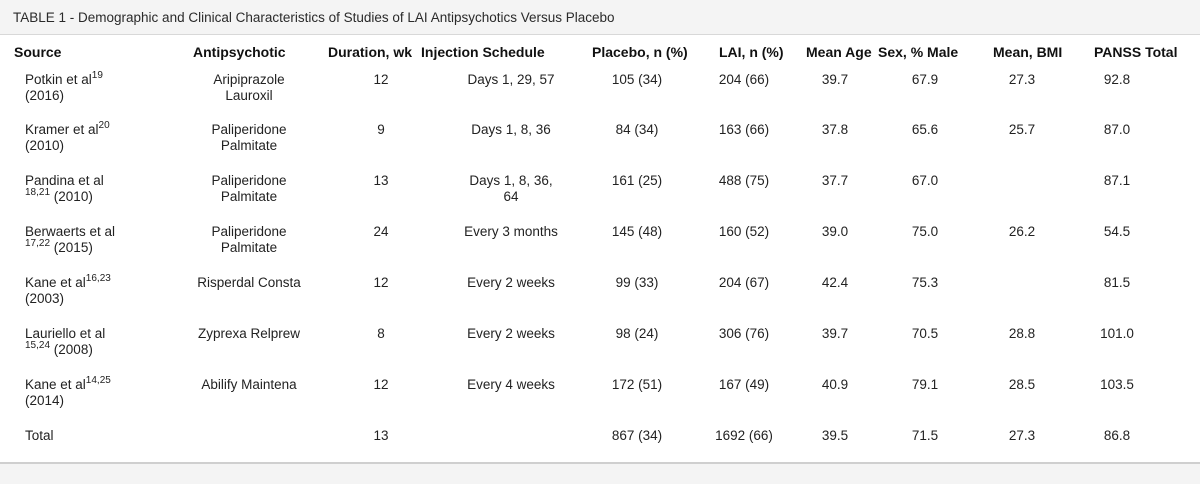 Image resolution: width=1200 pixels, height=484 pixels. What do you see at coordinates (97, 75) in the screenshot?
I see `source-reference: 19` at bounding box center [97, 75].